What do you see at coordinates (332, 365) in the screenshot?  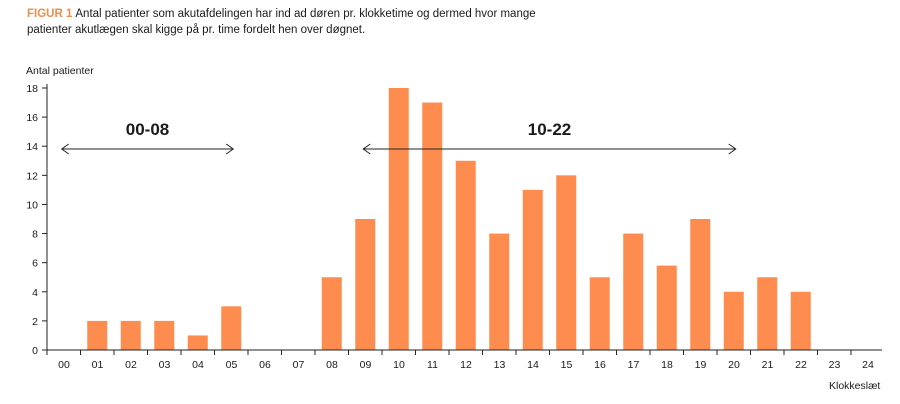 I see `x-tick-label: 08` at bounding box center [332, 365].